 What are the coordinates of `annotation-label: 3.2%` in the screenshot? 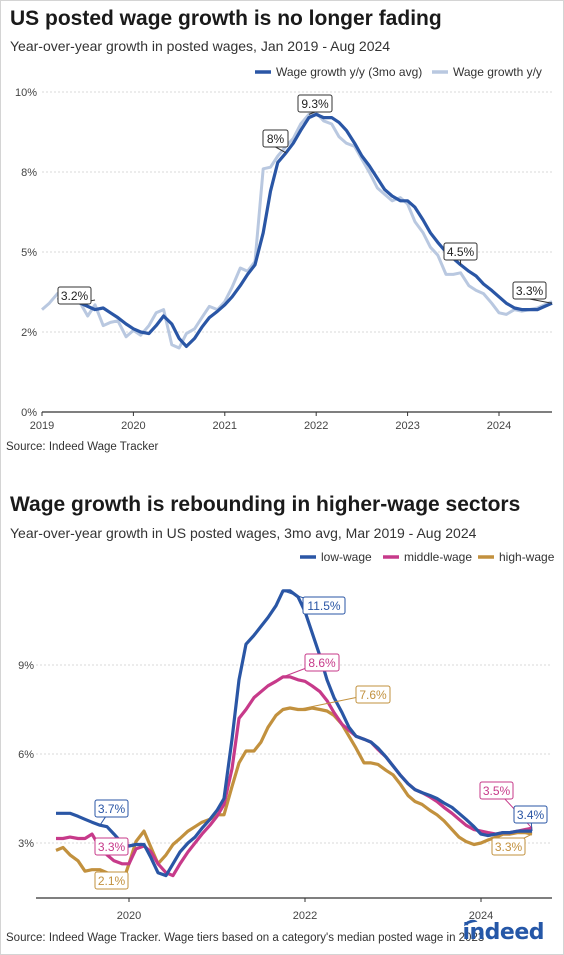 It's located at (75, 296).